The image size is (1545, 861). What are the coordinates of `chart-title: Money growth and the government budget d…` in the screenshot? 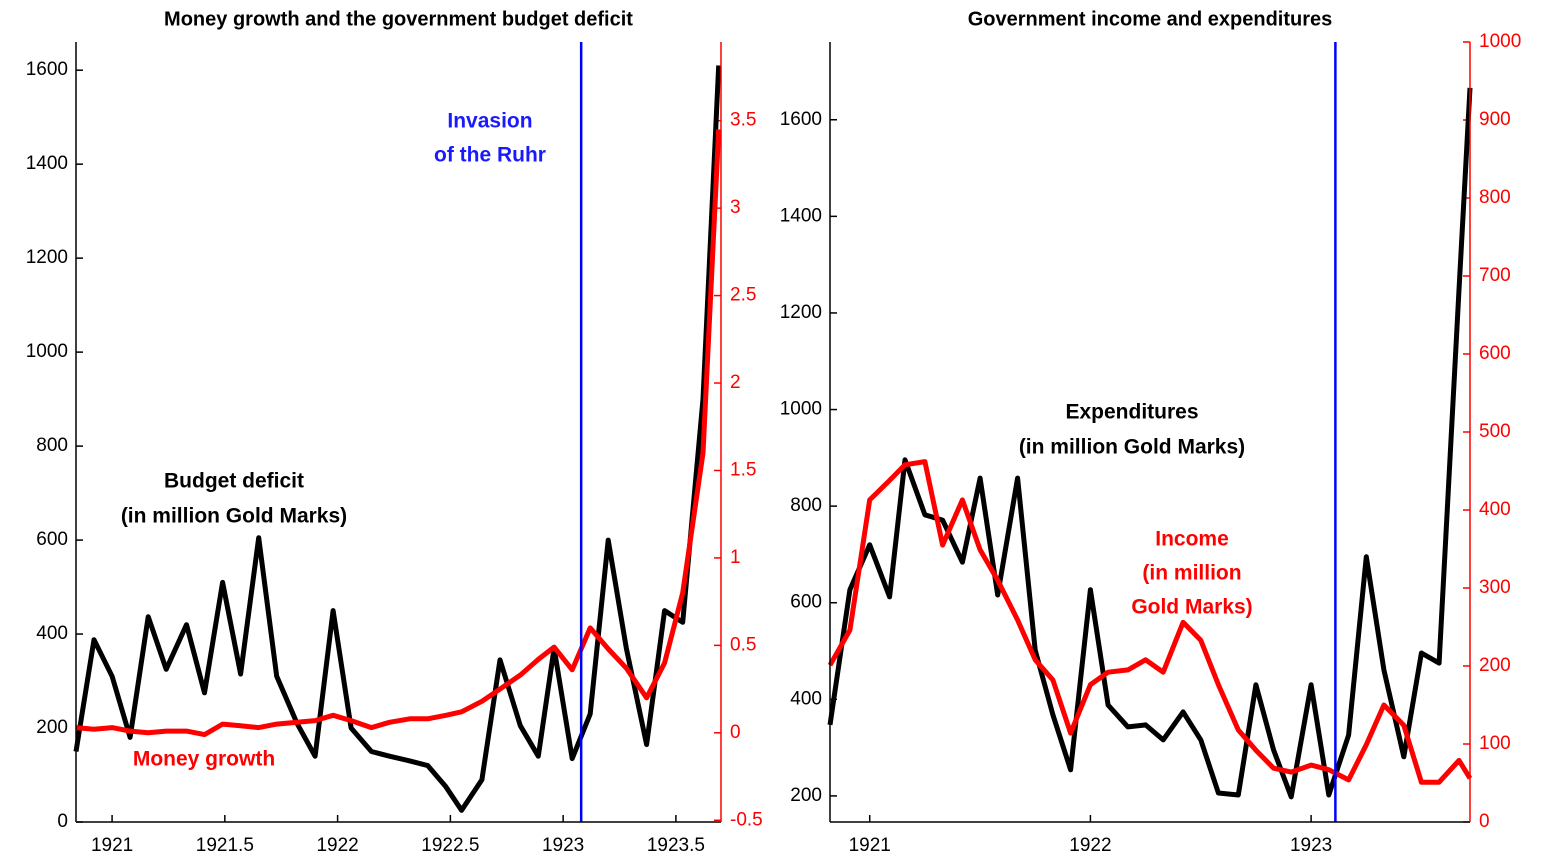 It's located at (398, 19).